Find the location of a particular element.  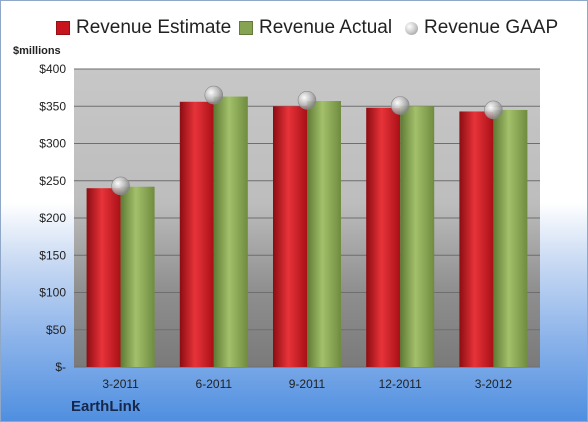

x-tick-label: 3-2012 is located at coordinates (494, 384).